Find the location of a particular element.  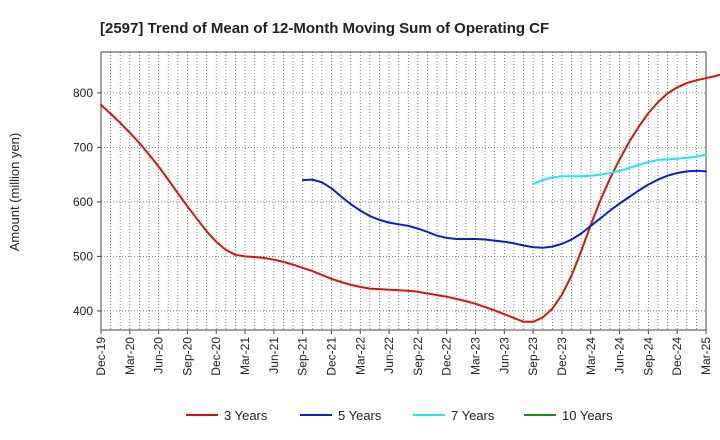

x-tick-label: Sep-23 is located at coordinates (533, 356).